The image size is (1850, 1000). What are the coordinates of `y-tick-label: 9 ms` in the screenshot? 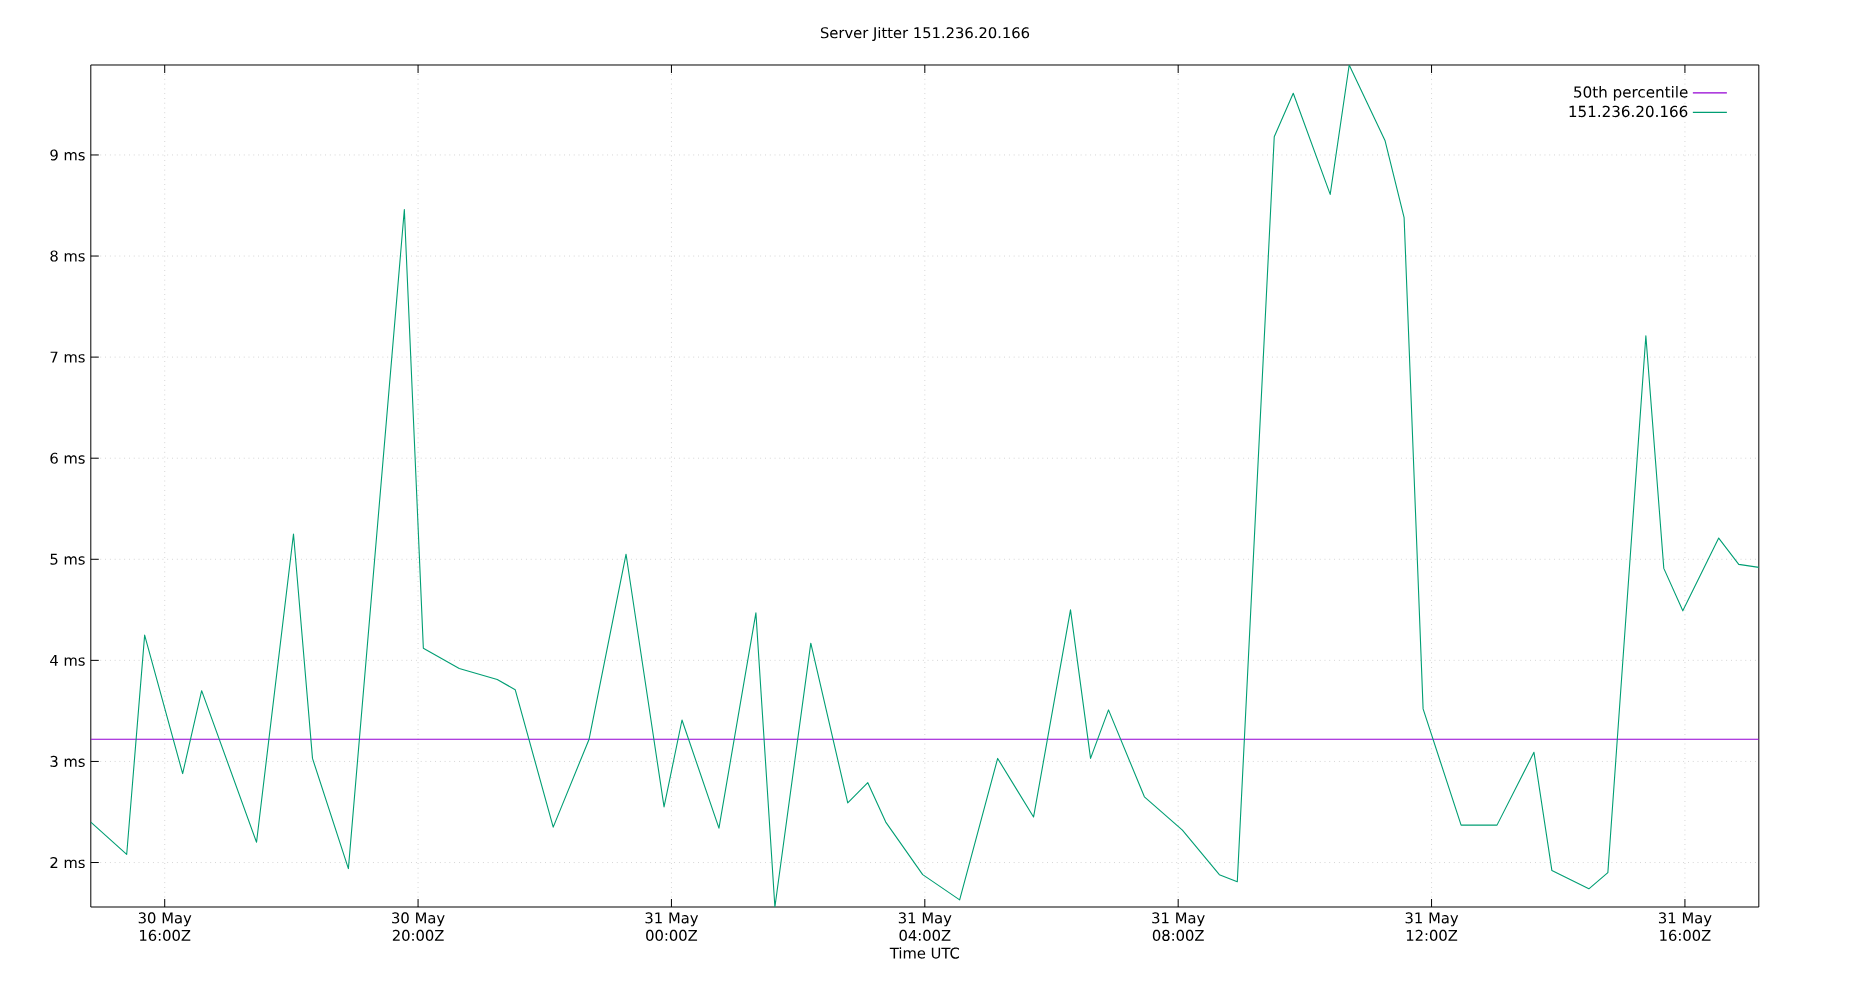 It's located at (67, 155).